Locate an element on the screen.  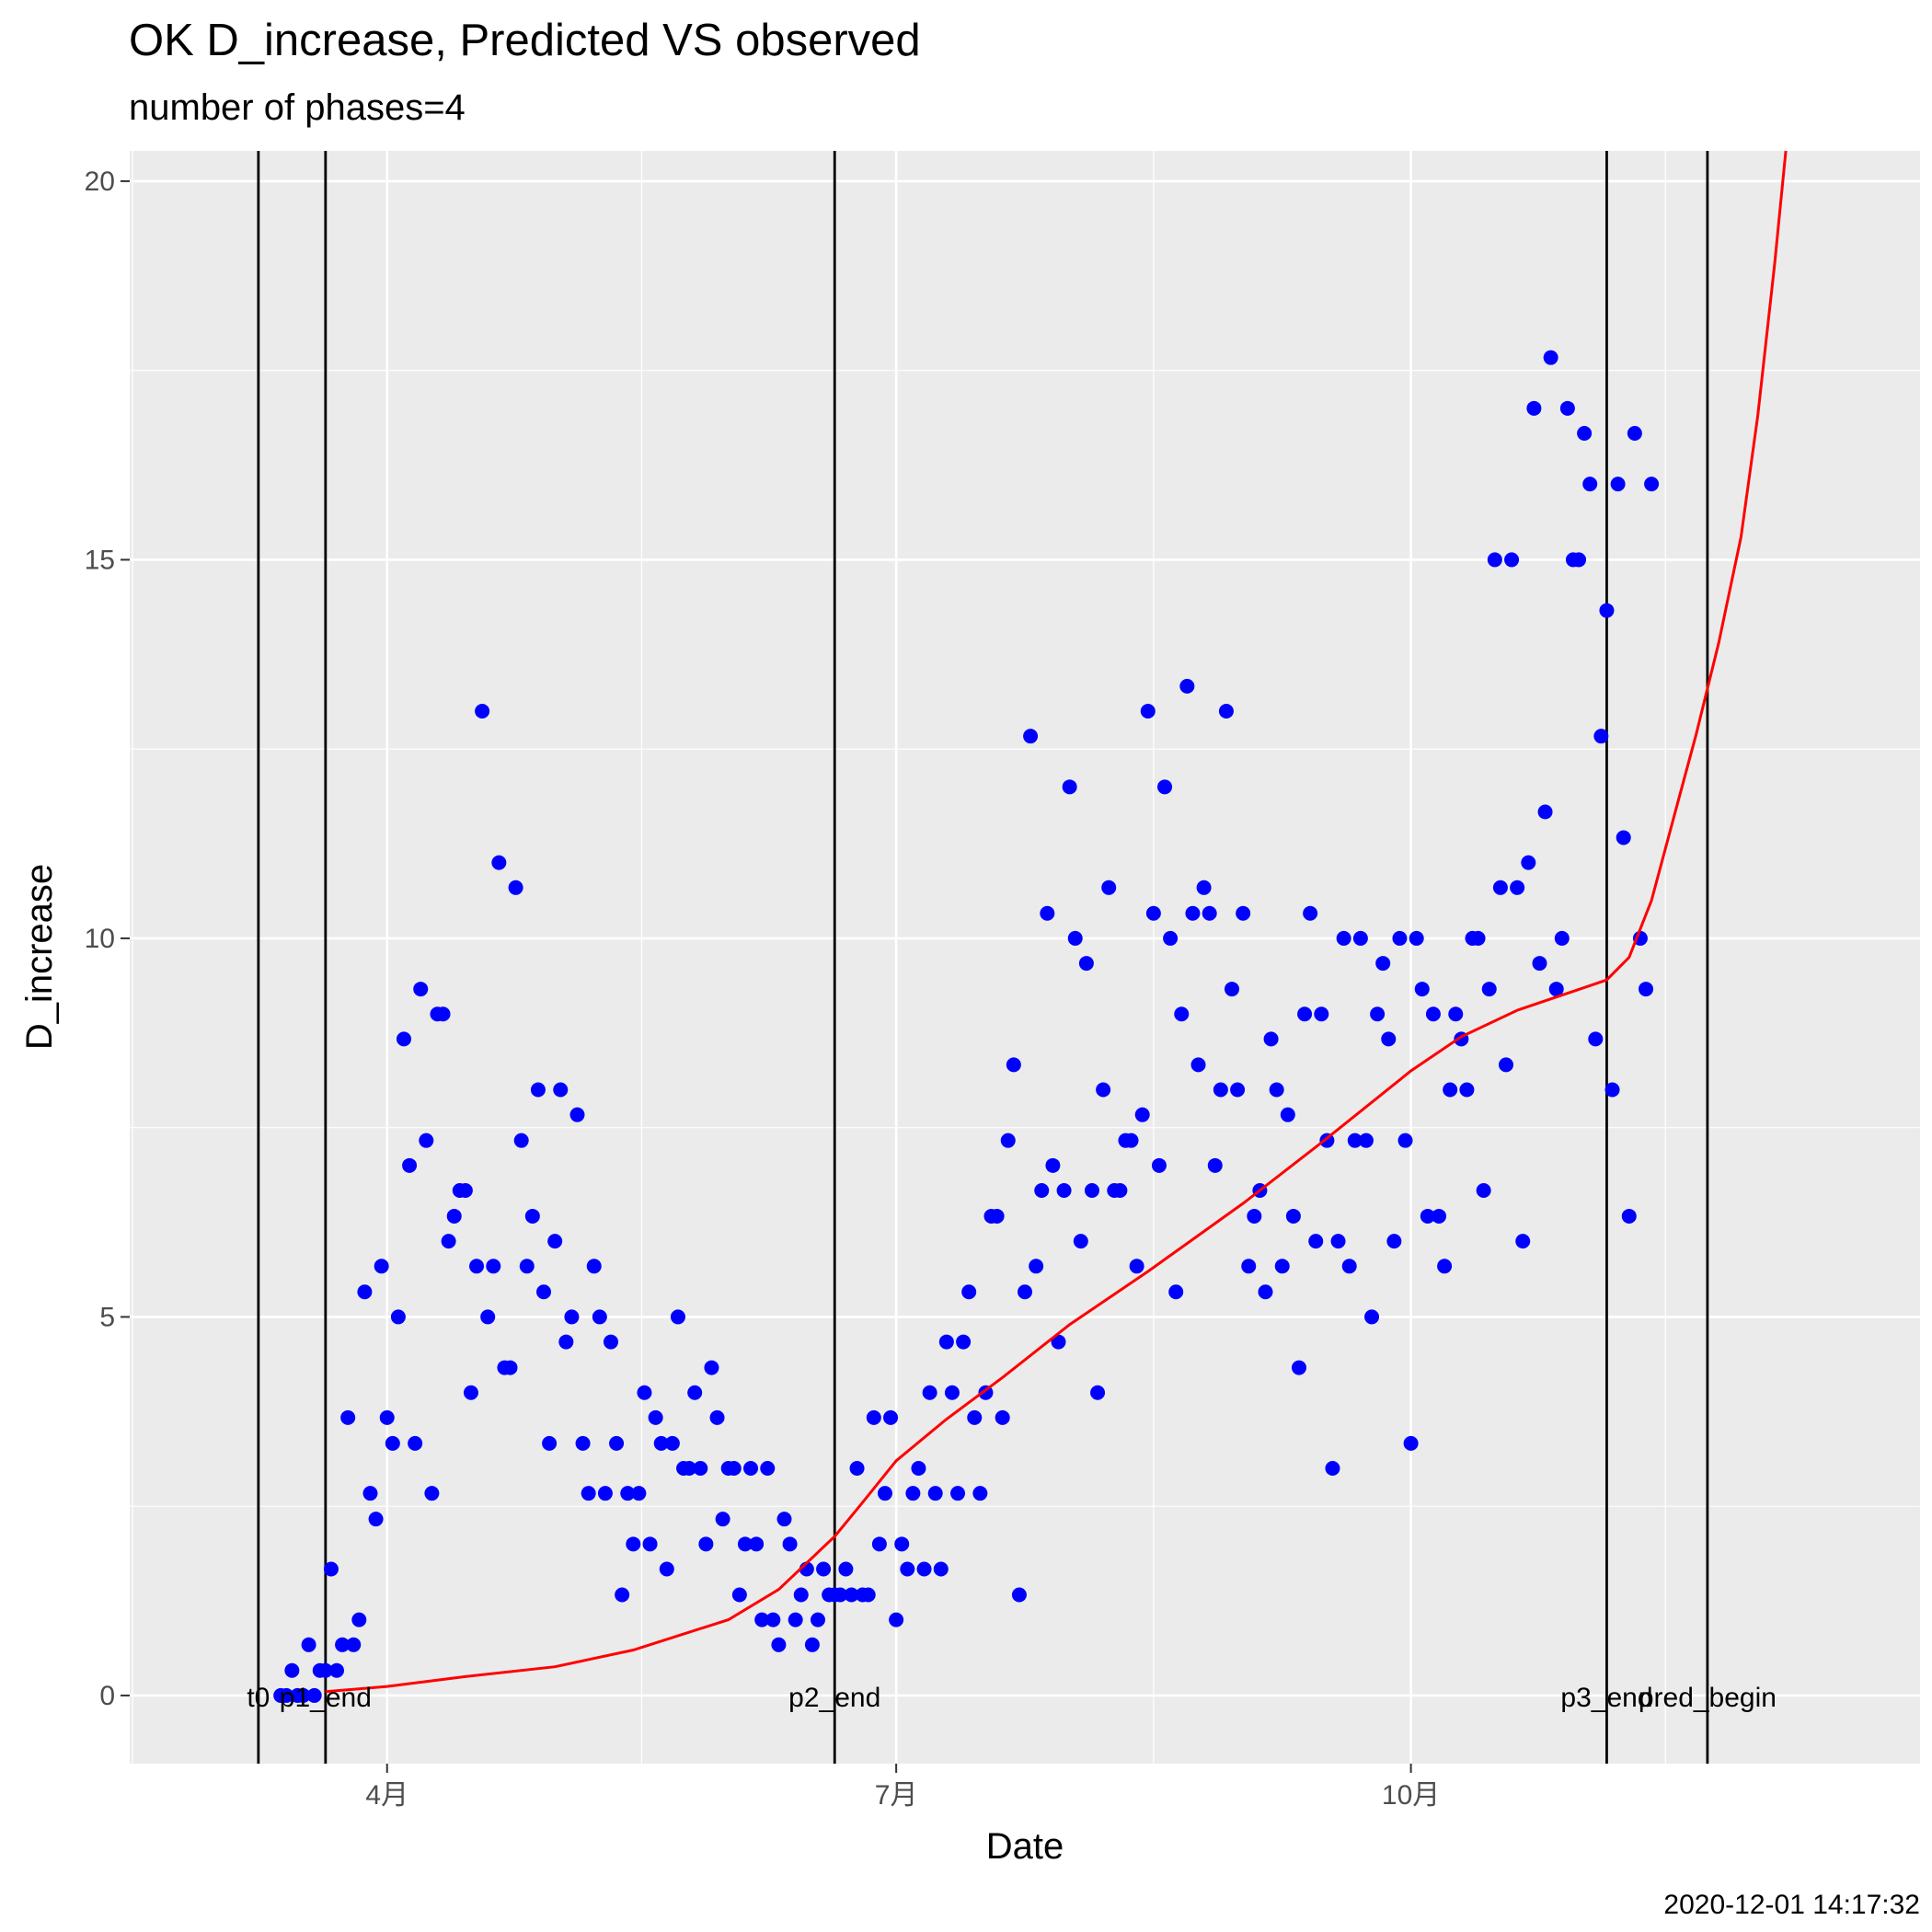
y-tick-label: 0 is located at coordinates (107, 1696).